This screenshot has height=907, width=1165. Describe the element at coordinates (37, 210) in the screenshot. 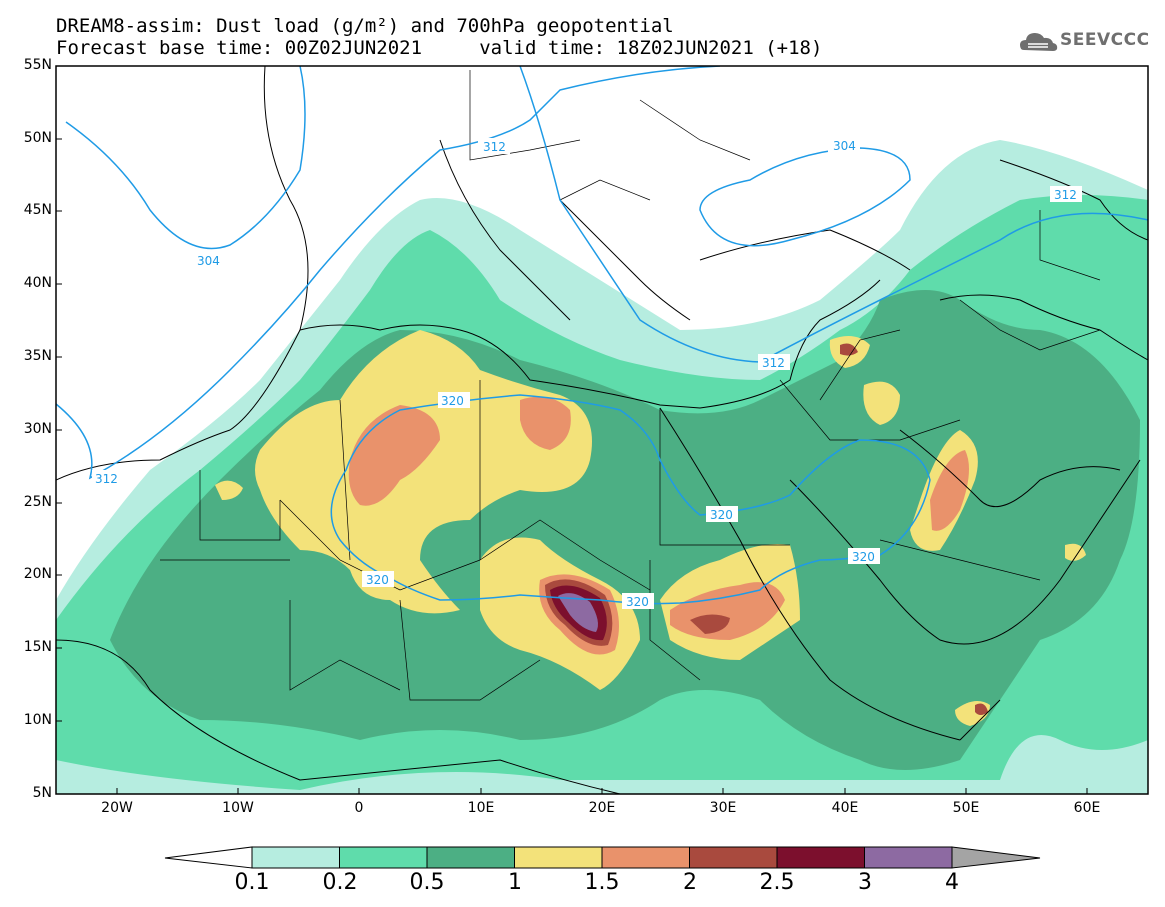

I see `lat-label: 45N` at that location.